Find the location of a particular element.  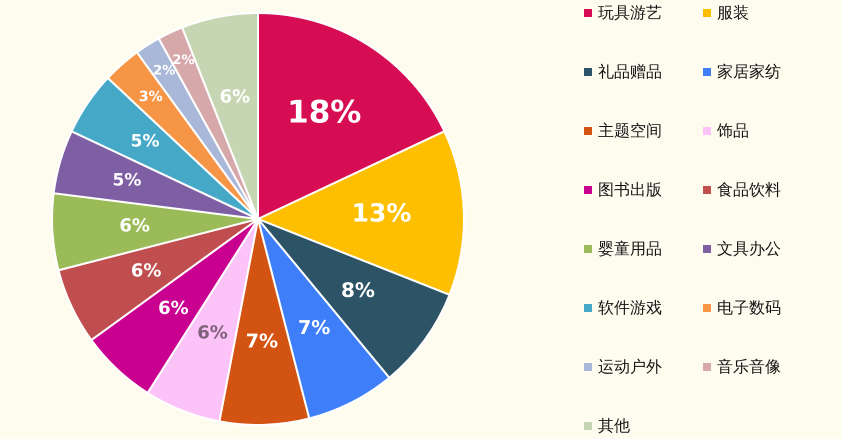

legend-label: 饰品 is located at coordinates (733, 131).